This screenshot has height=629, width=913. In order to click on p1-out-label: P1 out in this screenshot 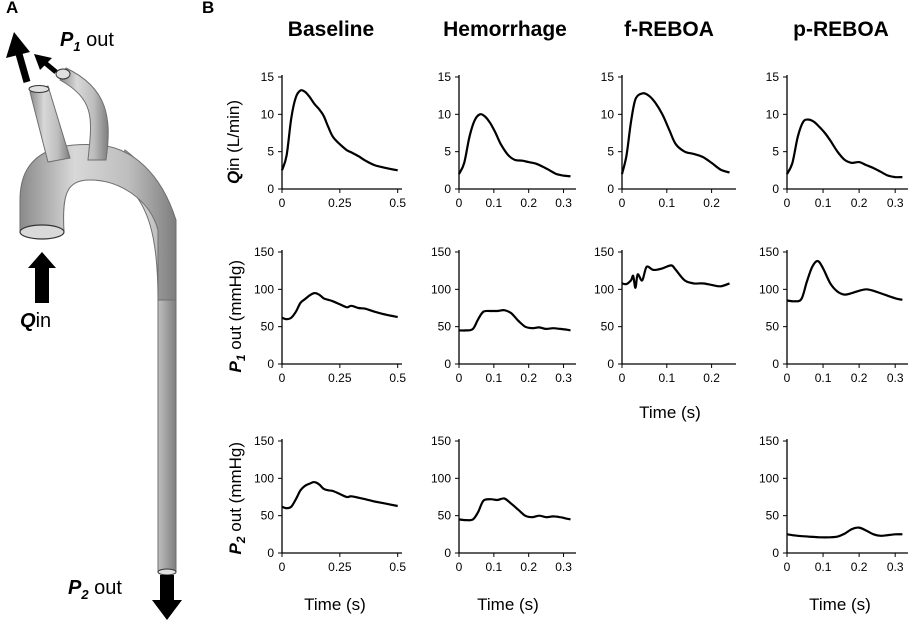, I will do `click(87, 41)`.